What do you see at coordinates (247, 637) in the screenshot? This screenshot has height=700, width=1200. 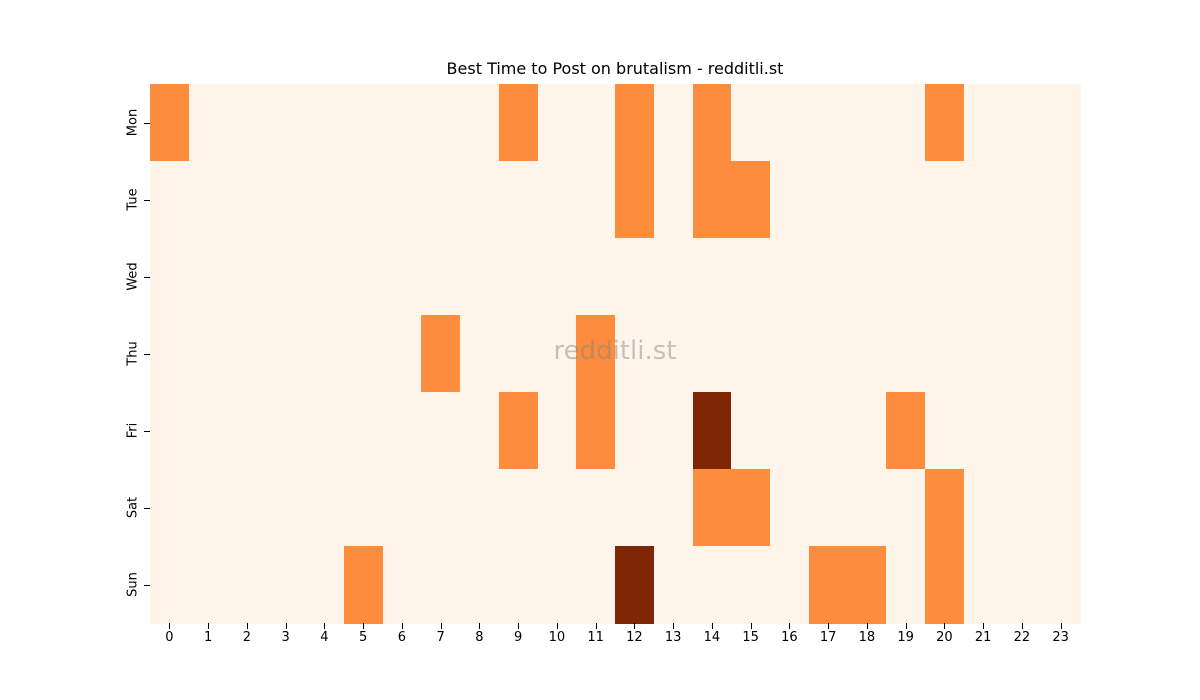 I see `x-tick-label: 2` at bounding box center [247, 637].